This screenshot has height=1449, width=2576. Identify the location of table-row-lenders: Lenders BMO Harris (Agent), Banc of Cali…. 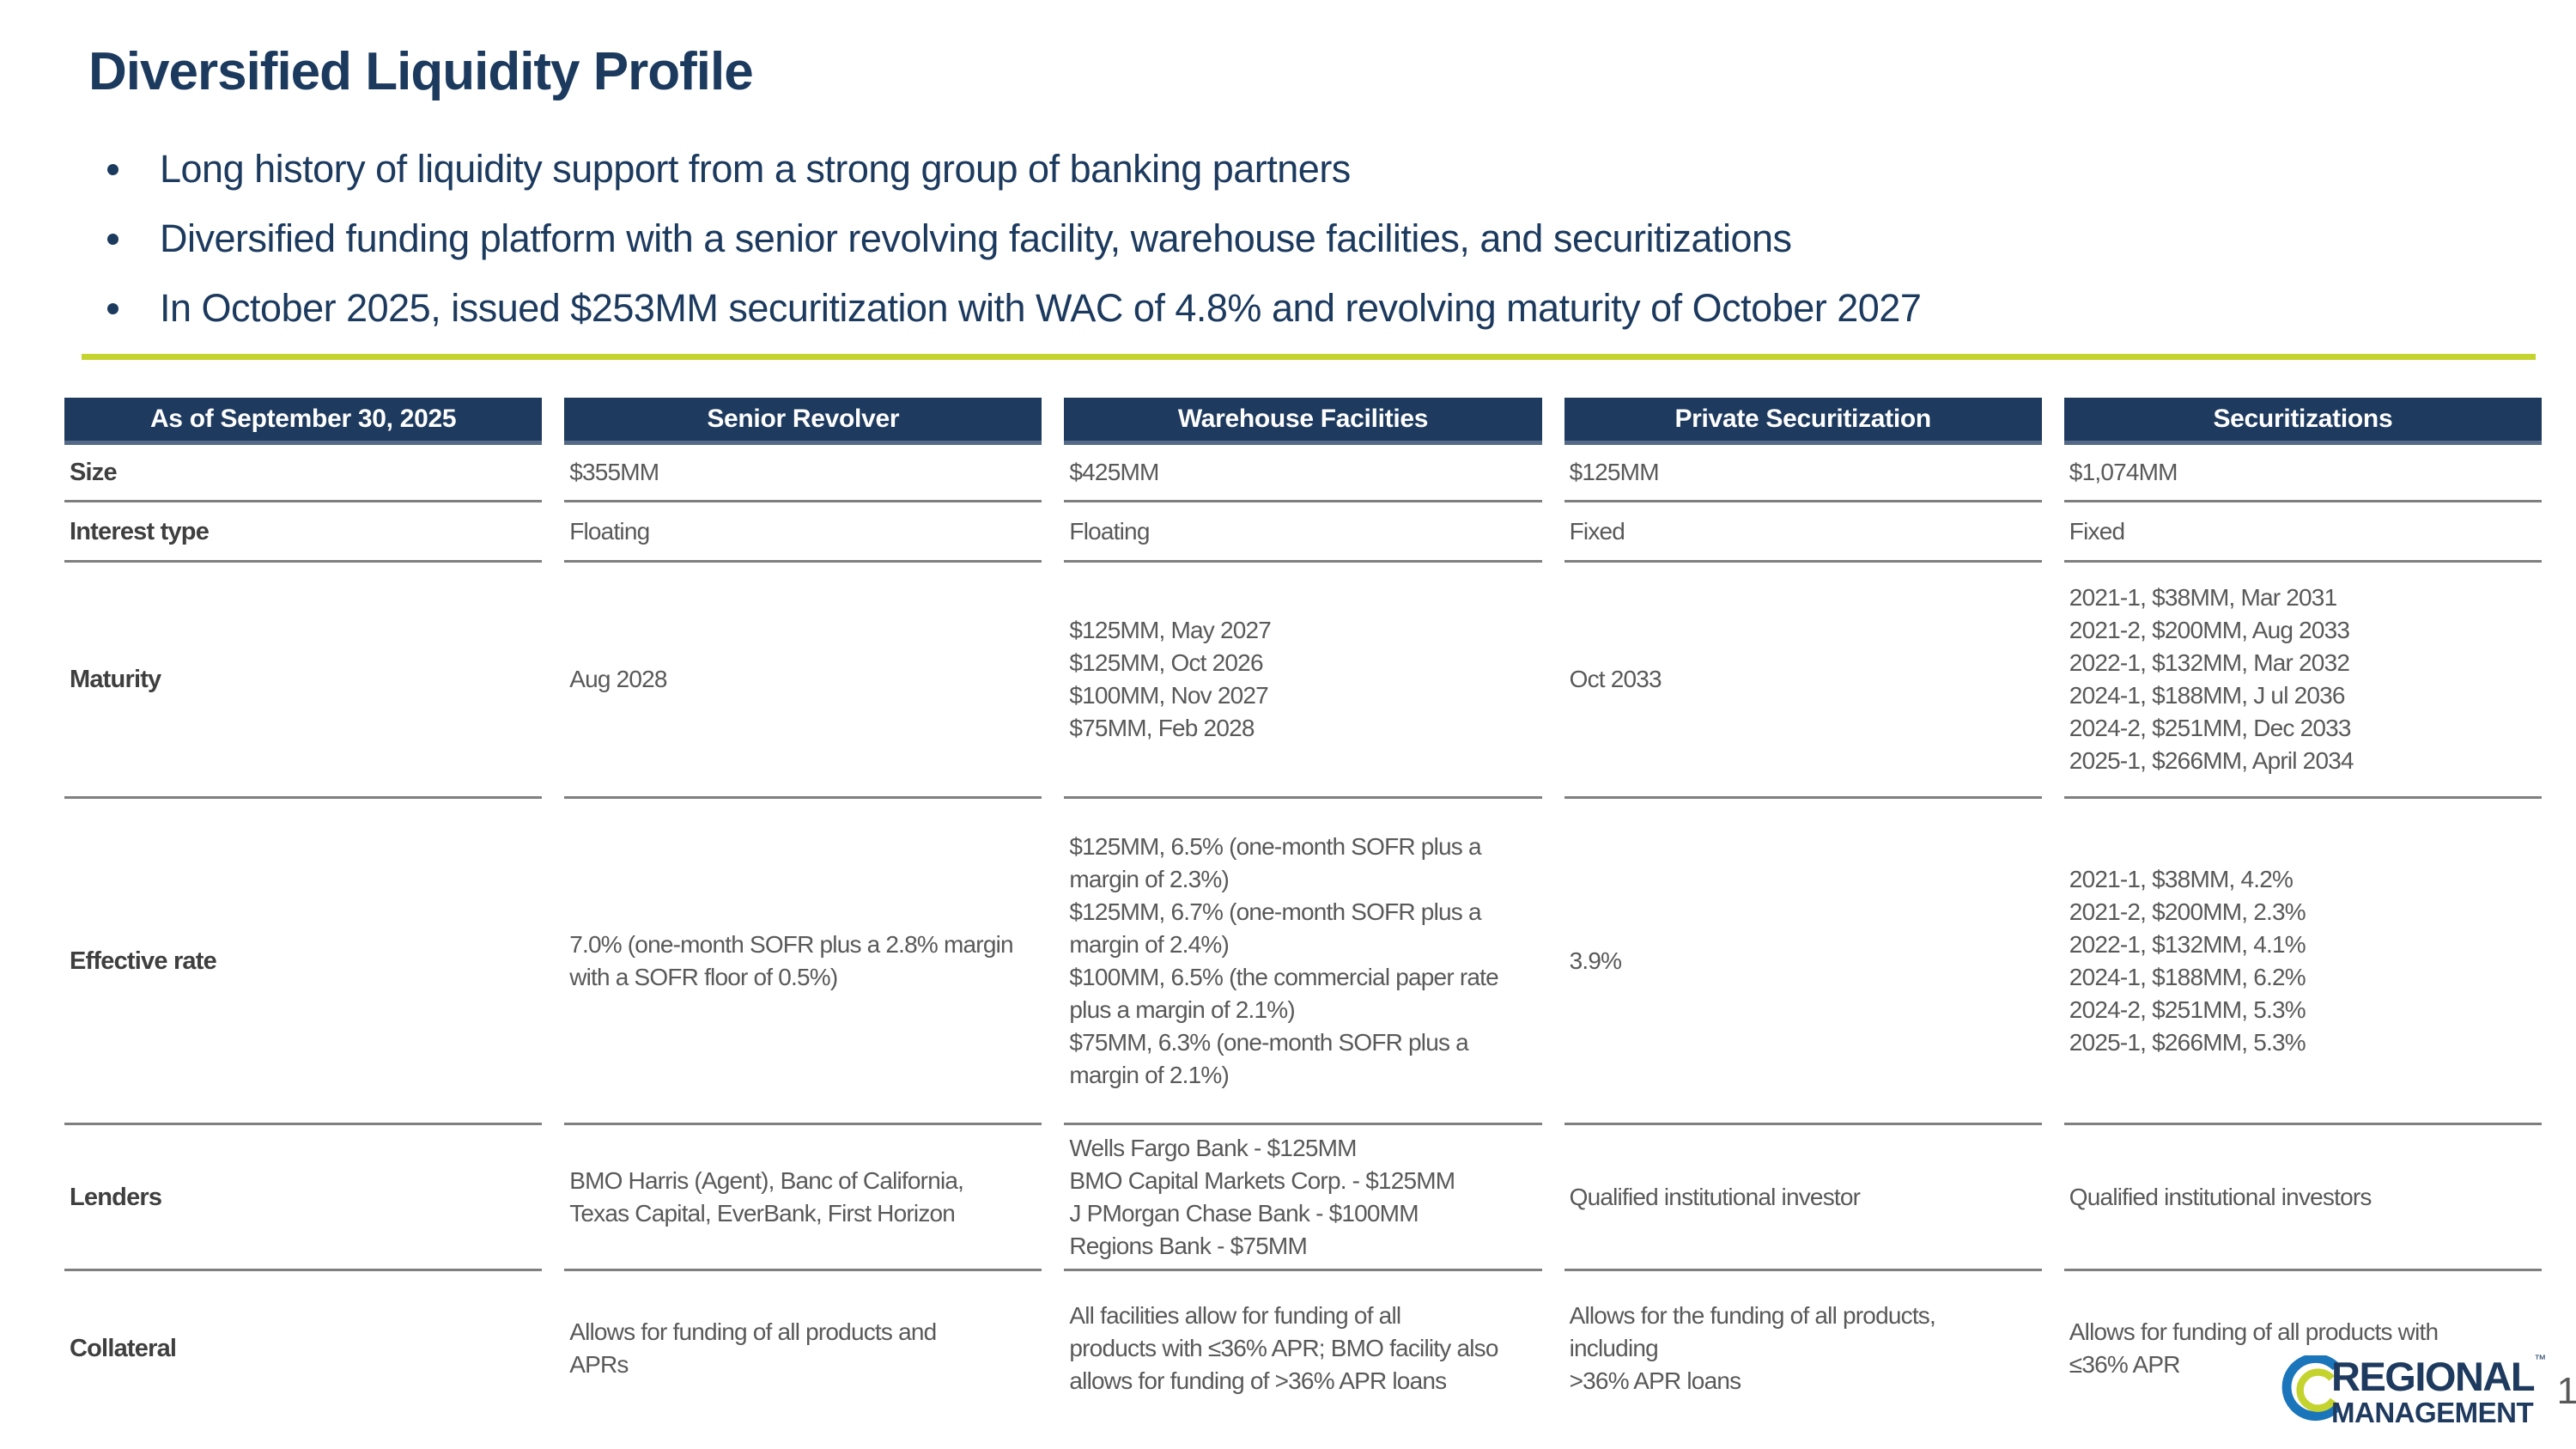
(1303, 1198).